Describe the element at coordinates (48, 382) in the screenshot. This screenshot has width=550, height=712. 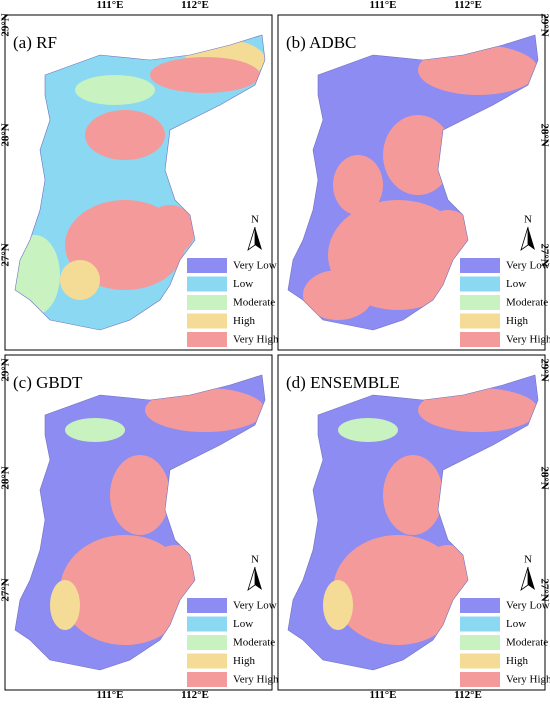
I see `panel-title: (c) GBDT` at that location.